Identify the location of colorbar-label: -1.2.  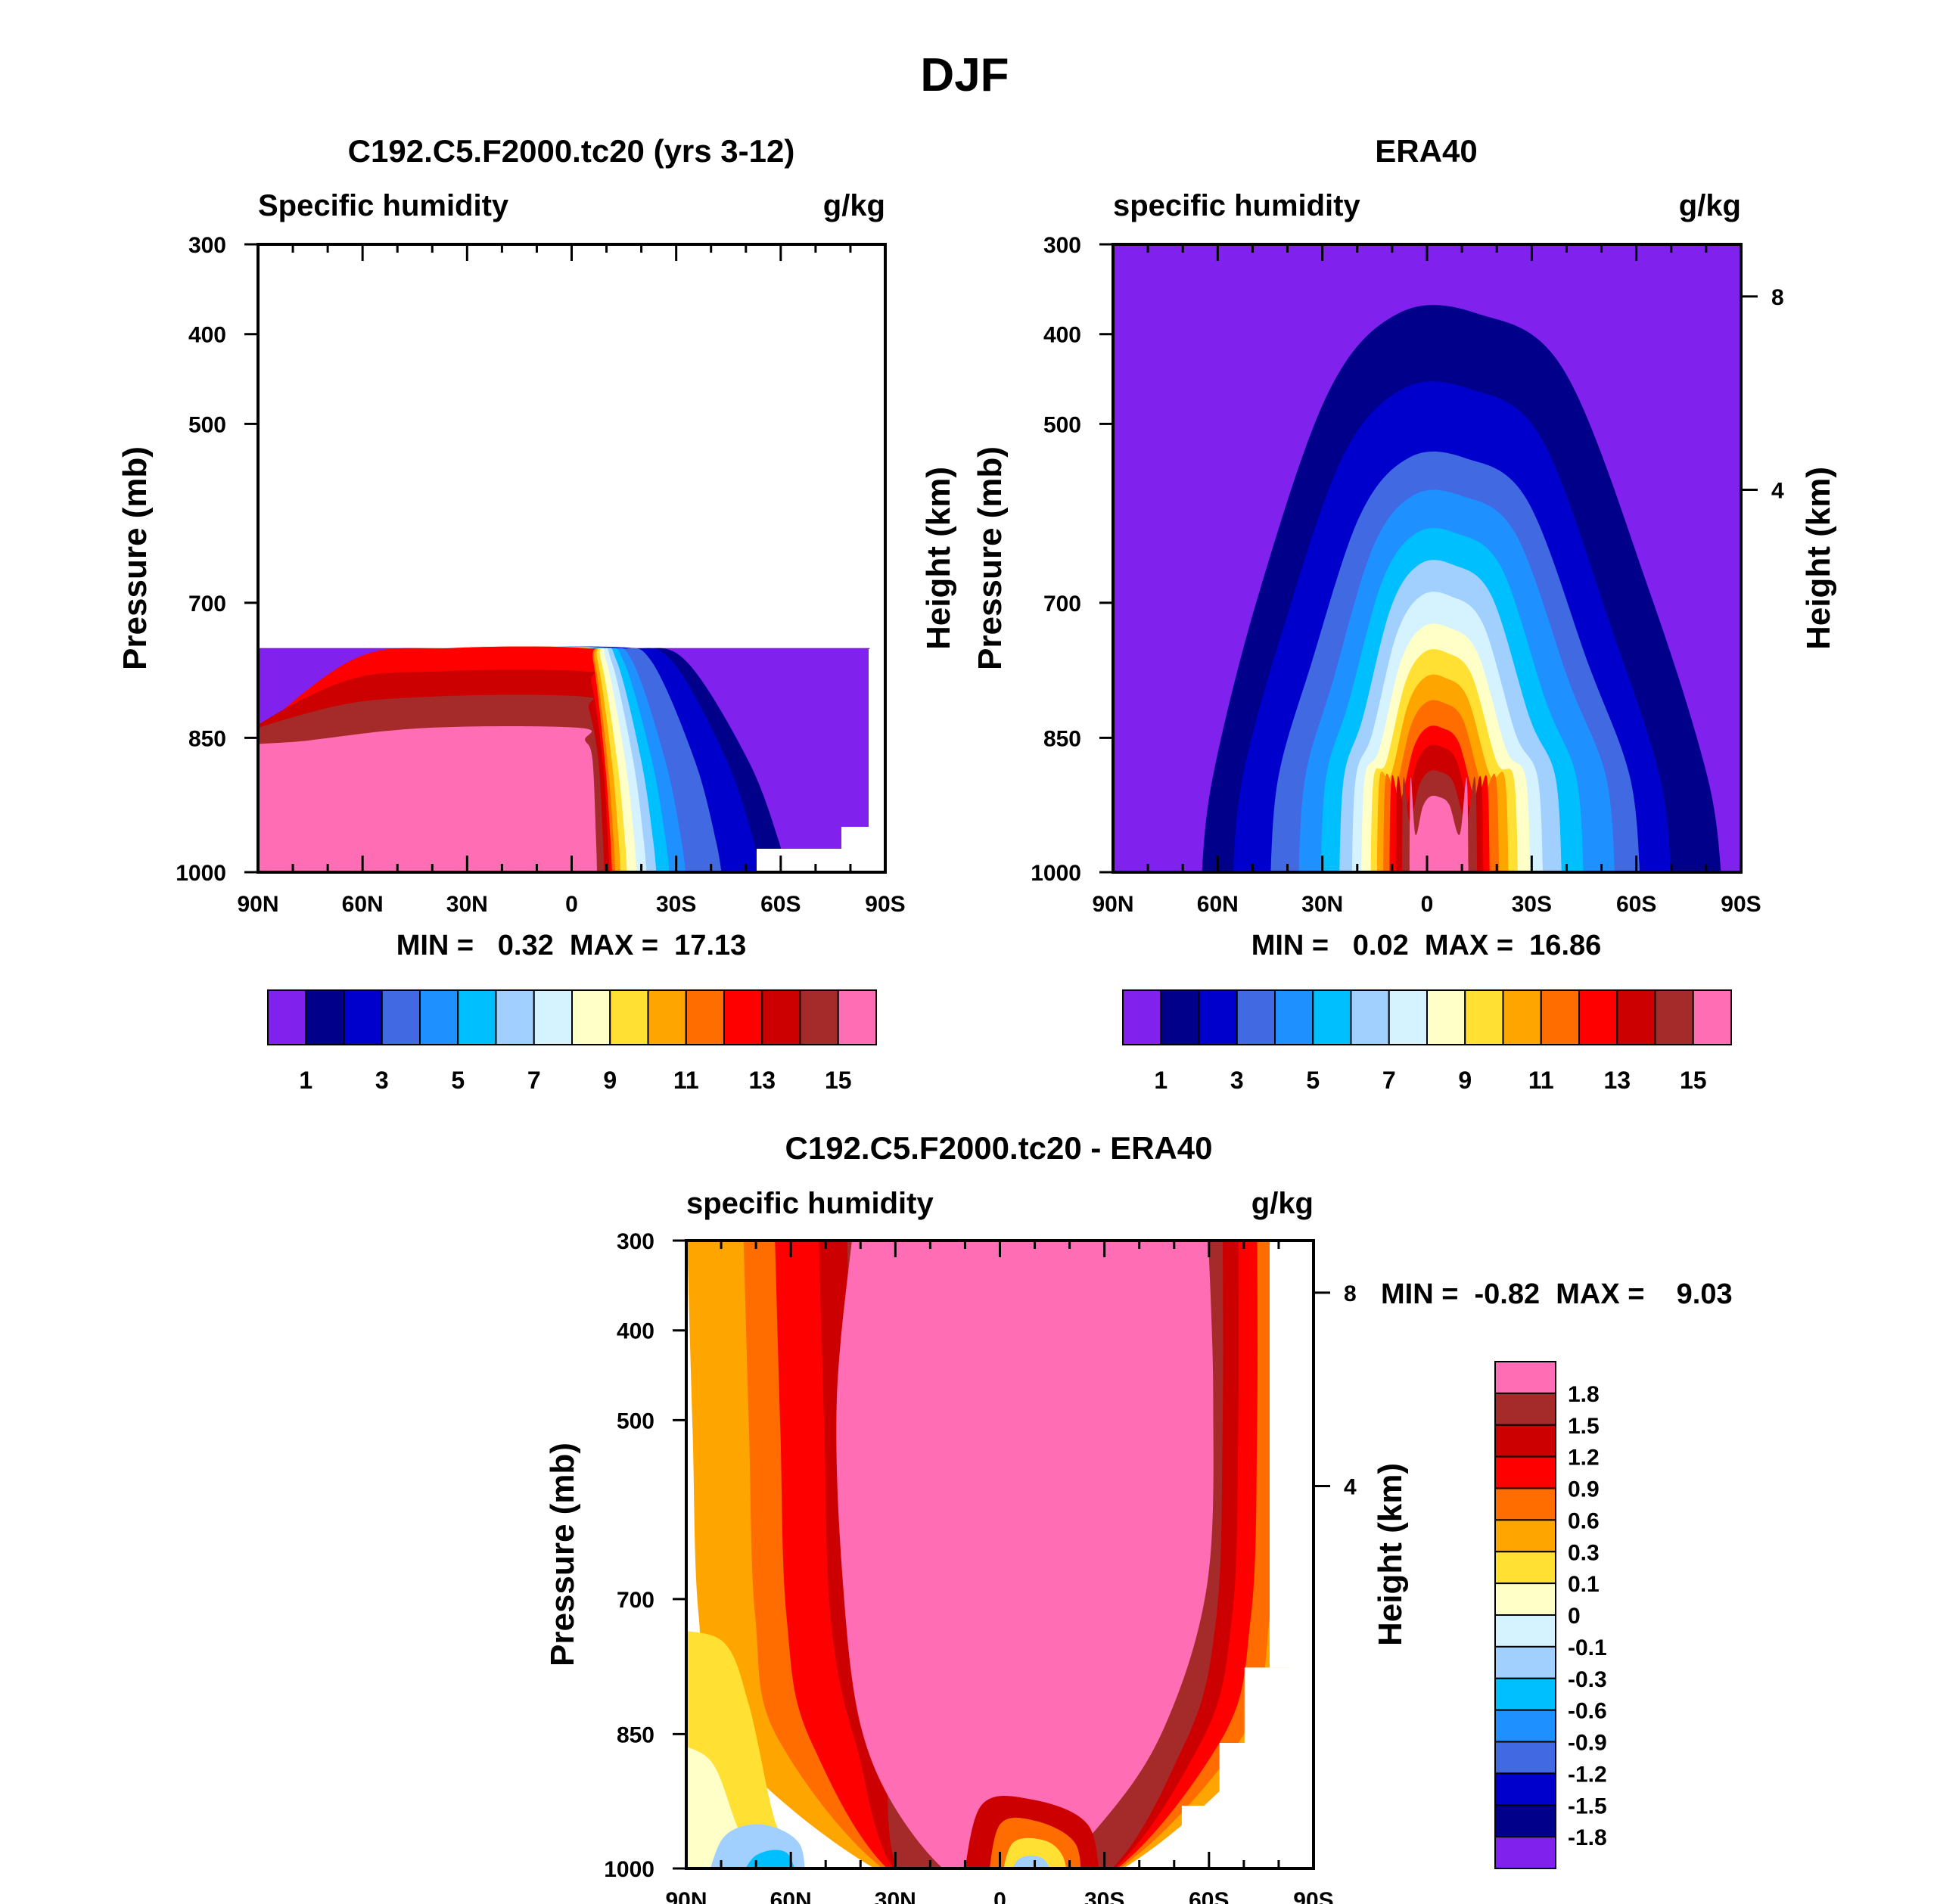
(1587, 1774).